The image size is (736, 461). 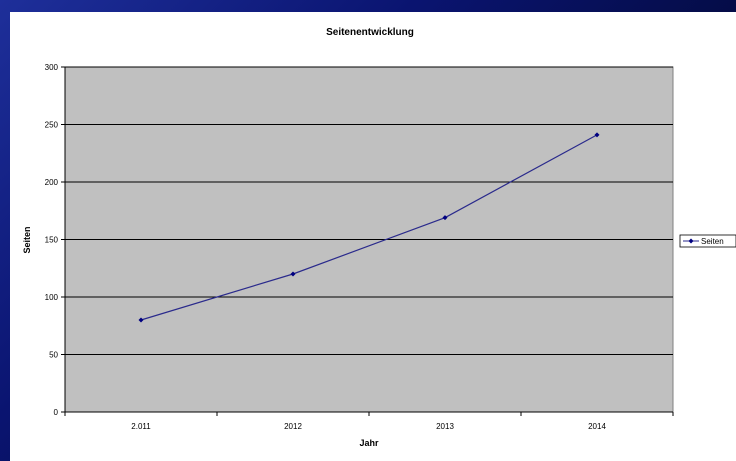 I want to click on y-axis-title: Seiten, so click(x=27, y=239).